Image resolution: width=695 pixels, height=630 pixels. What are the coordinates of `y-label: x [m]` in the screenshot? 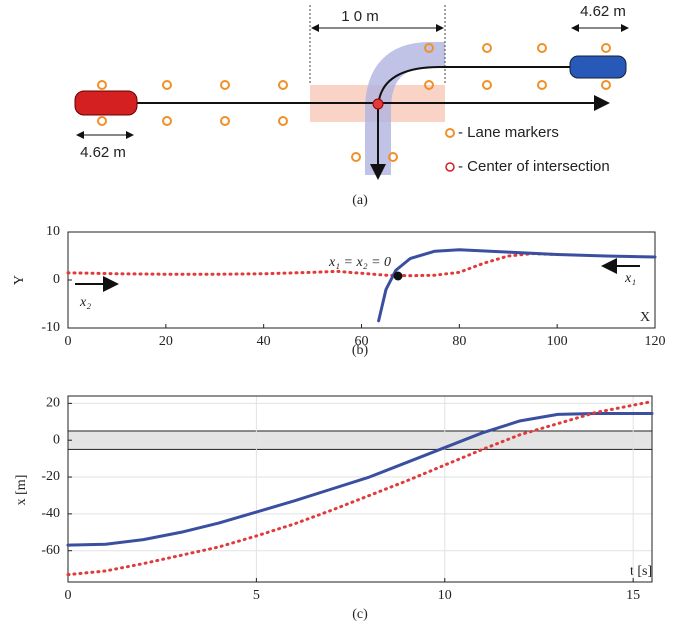 It's located at (21, 490).